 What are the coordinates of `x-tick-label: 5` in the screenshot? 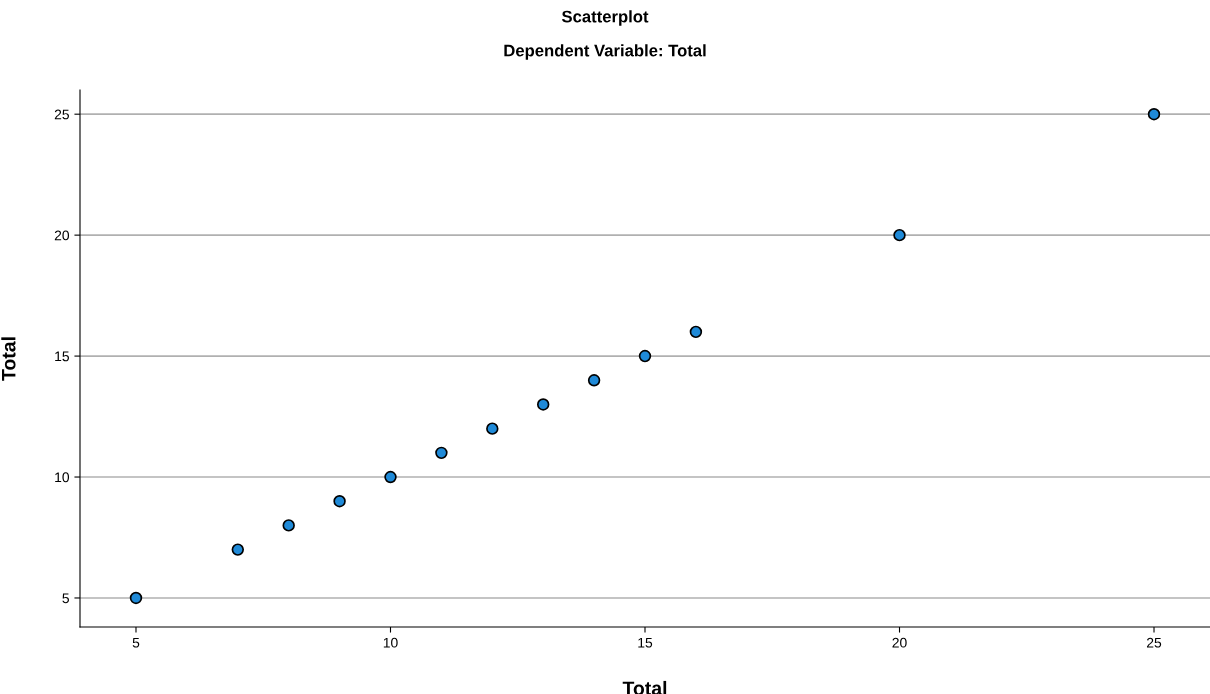 It's located at (136, 642).